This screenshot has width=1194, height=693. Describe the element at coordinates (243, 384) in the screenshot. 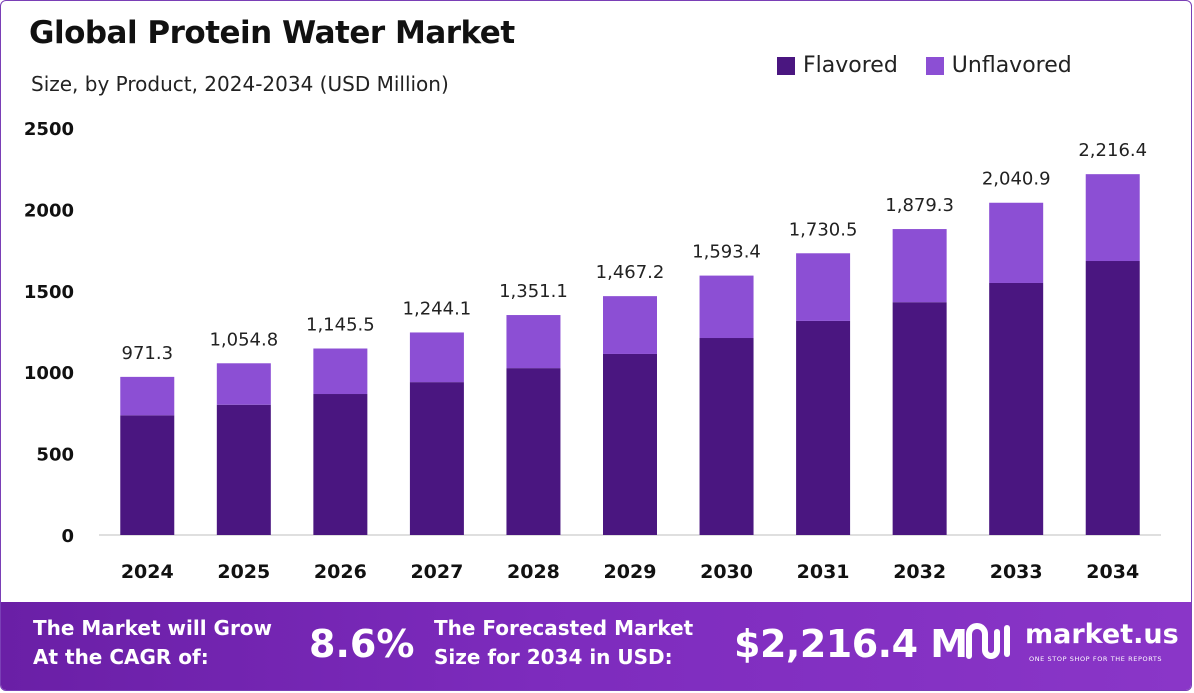

I see `bar-unflavored-2025` at that location.